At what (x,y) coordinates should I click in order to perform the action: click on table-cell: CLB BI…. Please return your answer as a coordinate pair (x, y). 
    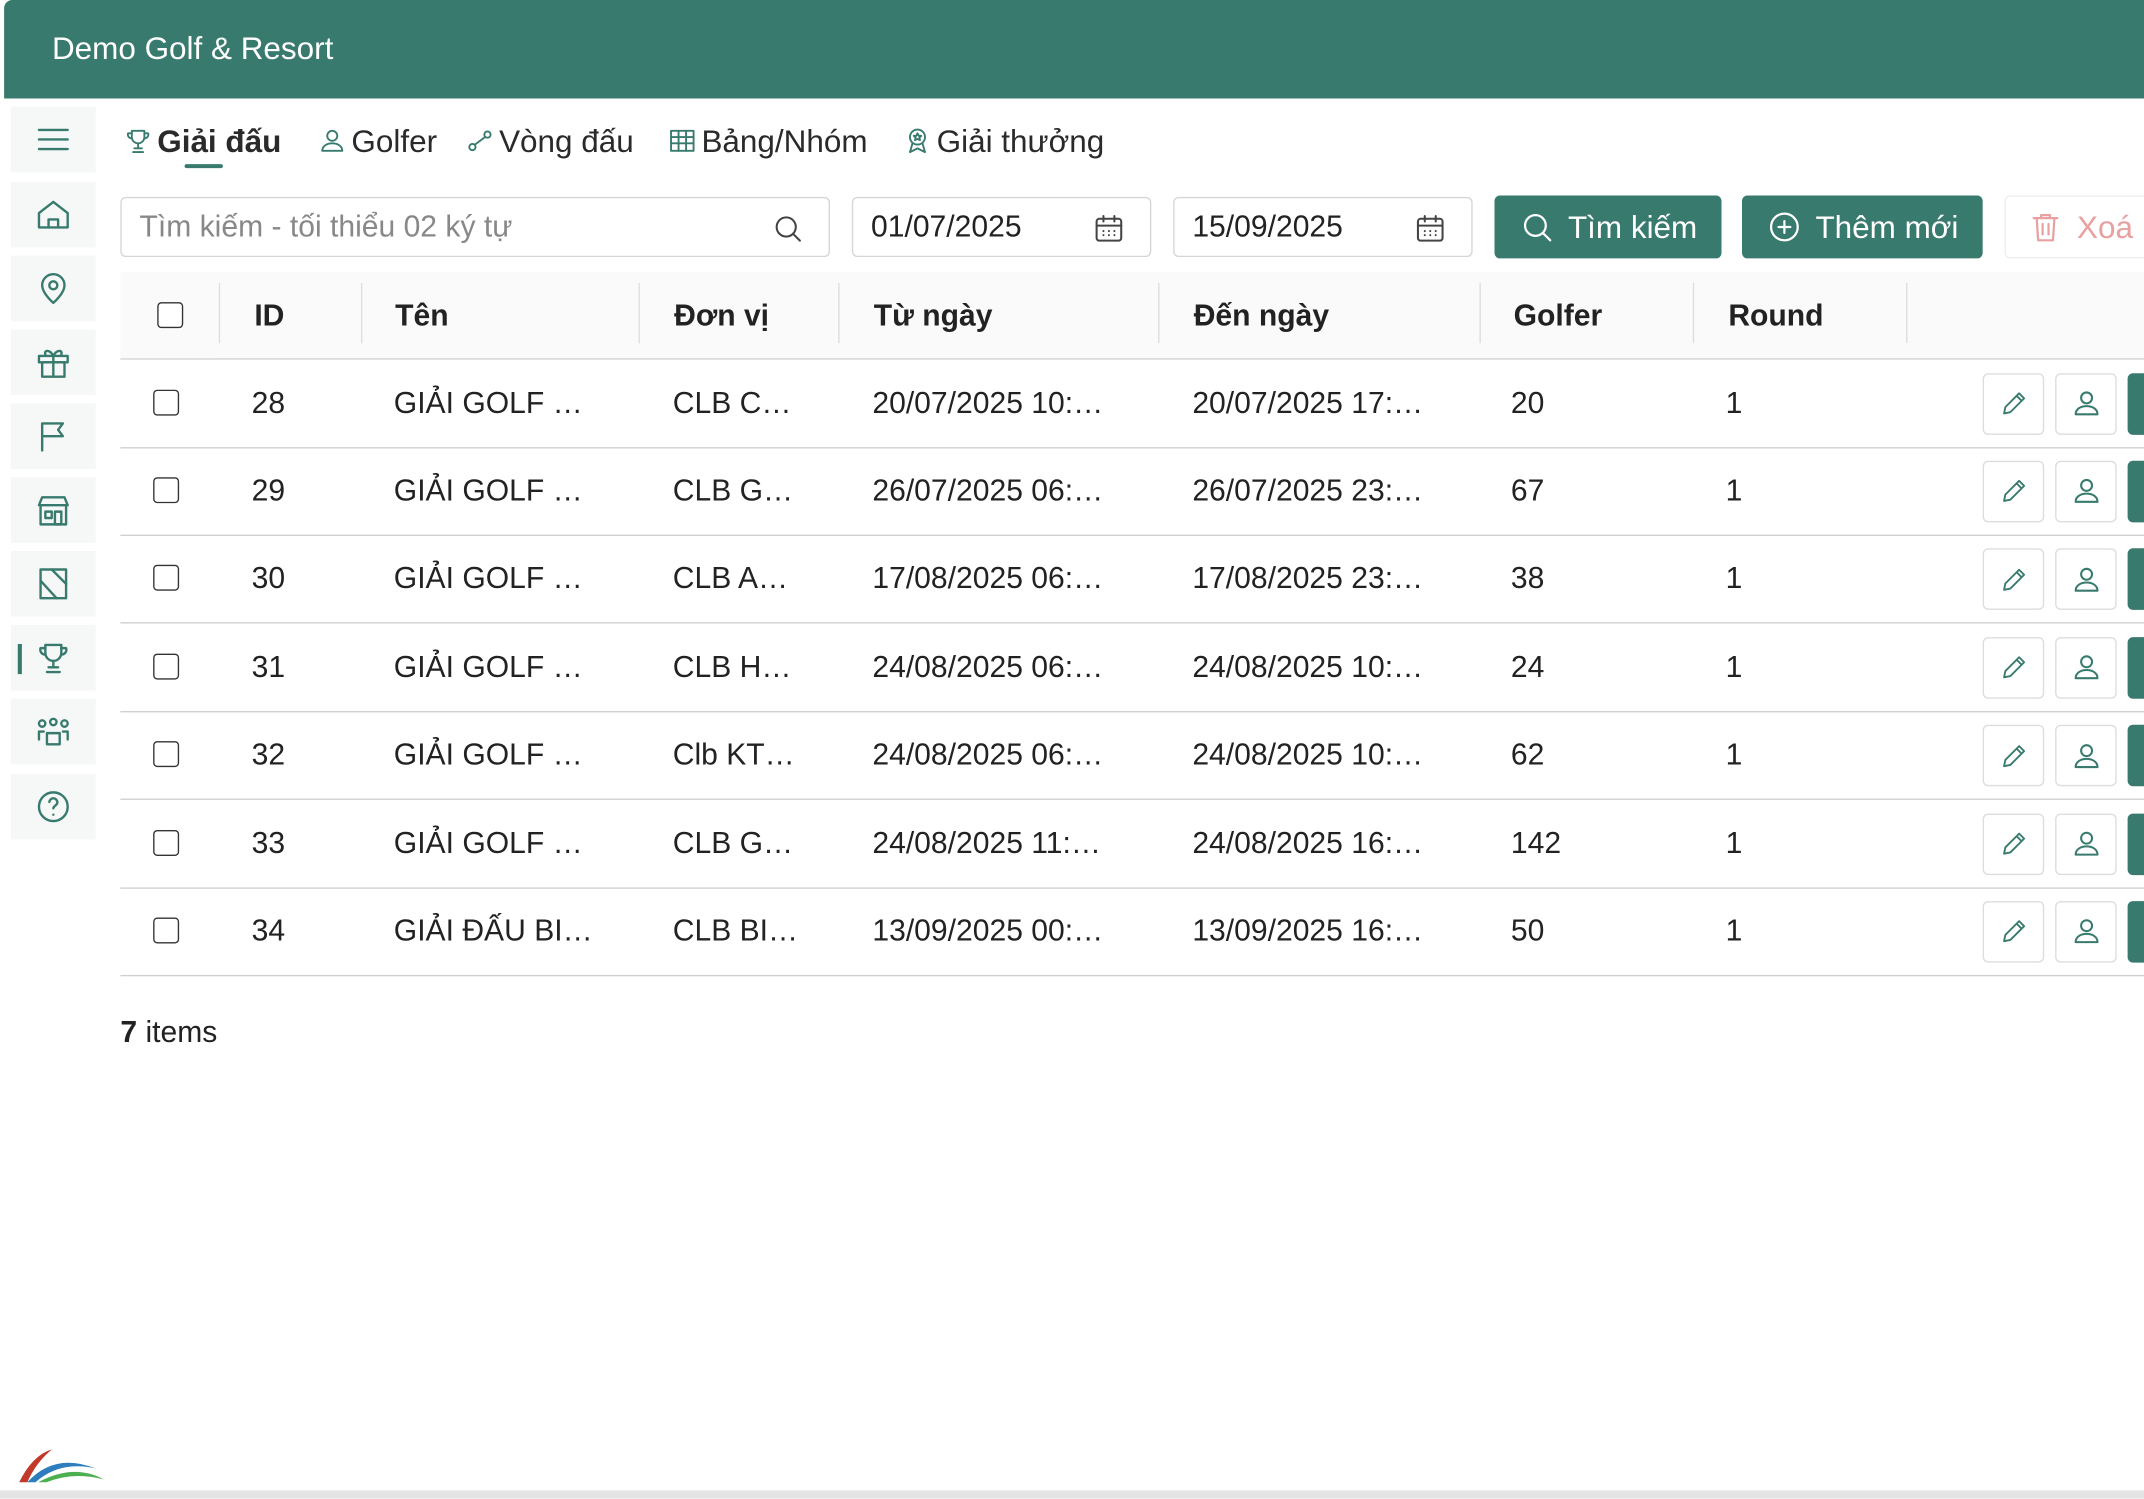
    Looking at the image, I should click on (735, 930).